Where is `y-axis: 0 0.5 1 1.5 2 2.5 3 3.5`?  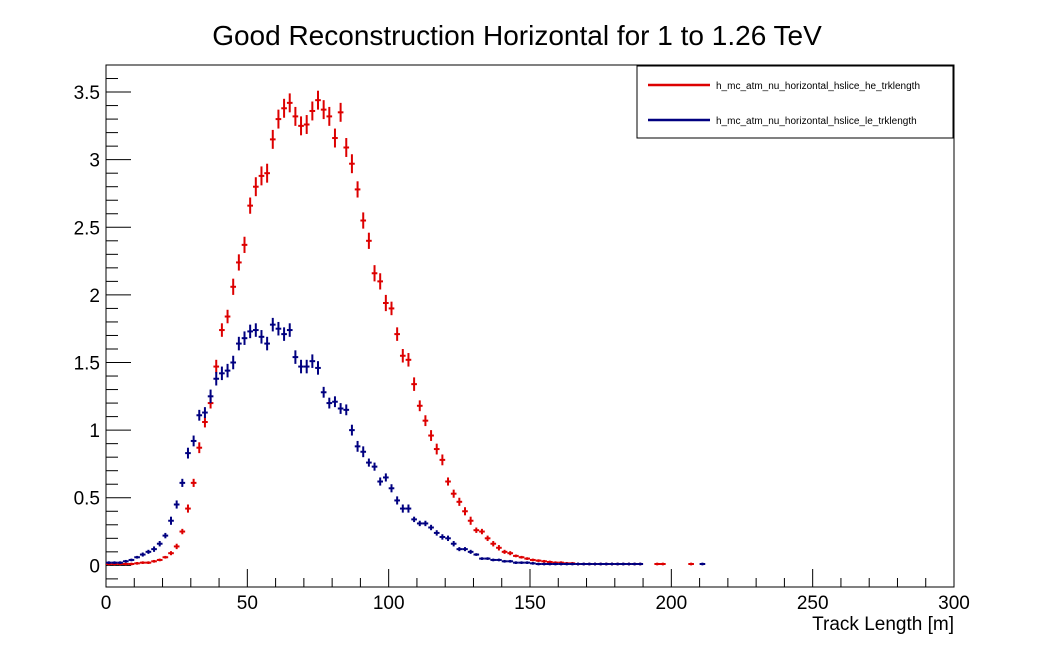 y-axis: 0 0.5 1 1.5 2 2.5 3 3.5 is located at coordinates (102, 322).